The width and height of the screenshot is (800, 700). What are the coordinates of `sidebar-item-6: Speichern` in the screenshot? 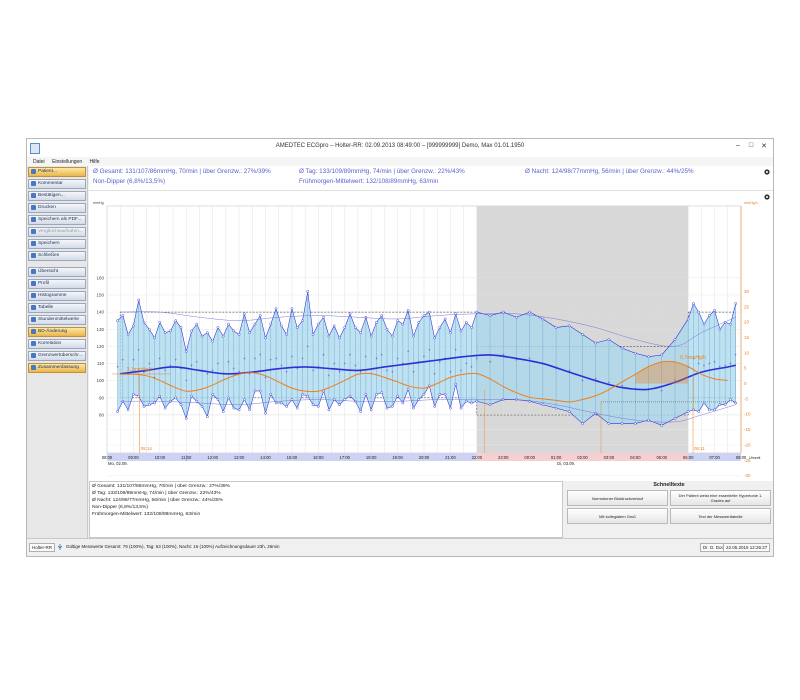 It's located at (57, 244).